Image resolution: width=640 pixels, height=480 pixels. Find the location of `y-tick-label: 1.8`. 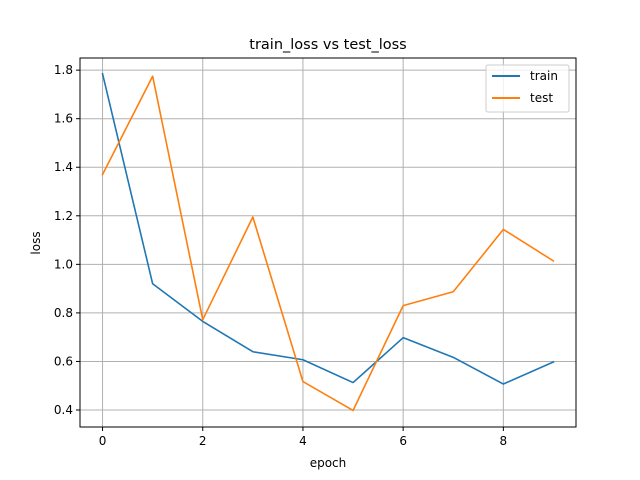

y-tick-label: 1.8 is located at coordinates (63, 70).